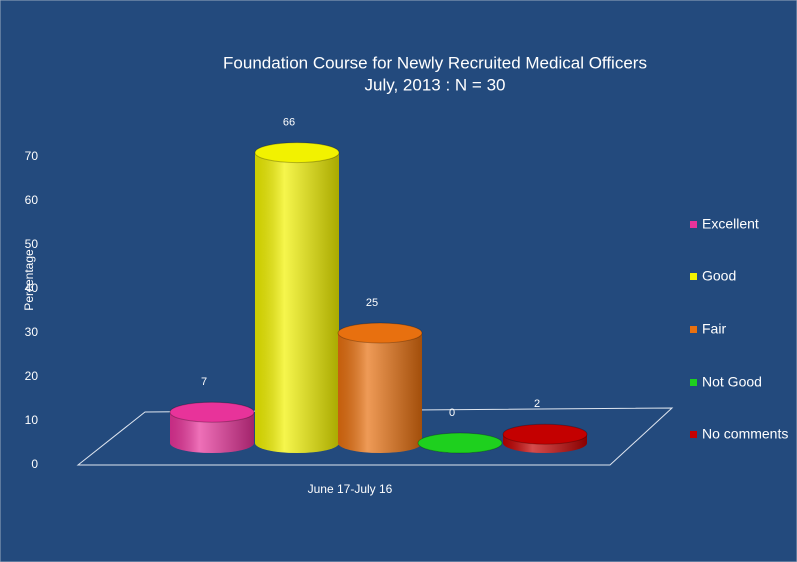 The height and width of the screenshot is (562, 797). I want to click on legend-label: No comments, so click(745, 434).